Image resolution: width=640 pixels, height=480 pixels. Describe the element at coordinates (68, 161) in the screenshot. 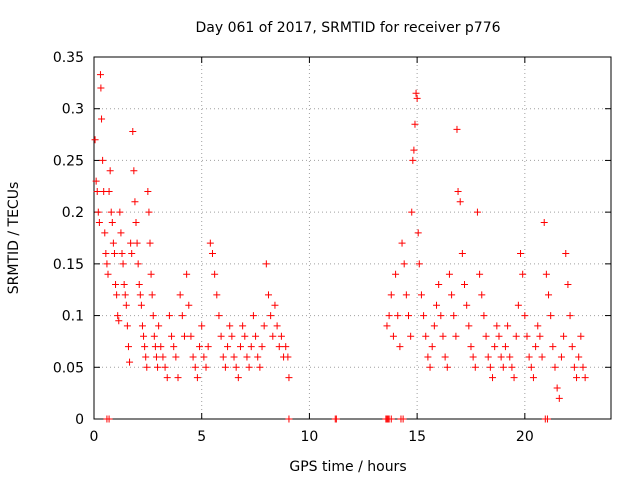

I see `y-tick-label: 0.25` at that location.